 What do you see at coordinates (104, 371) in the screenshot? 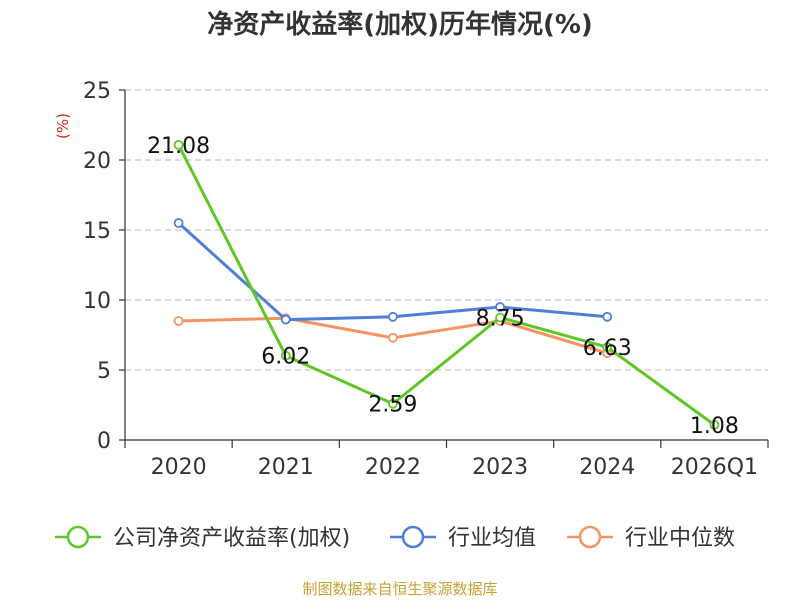
I see `y-tick-label: 5` at bounding box center [104, 371].